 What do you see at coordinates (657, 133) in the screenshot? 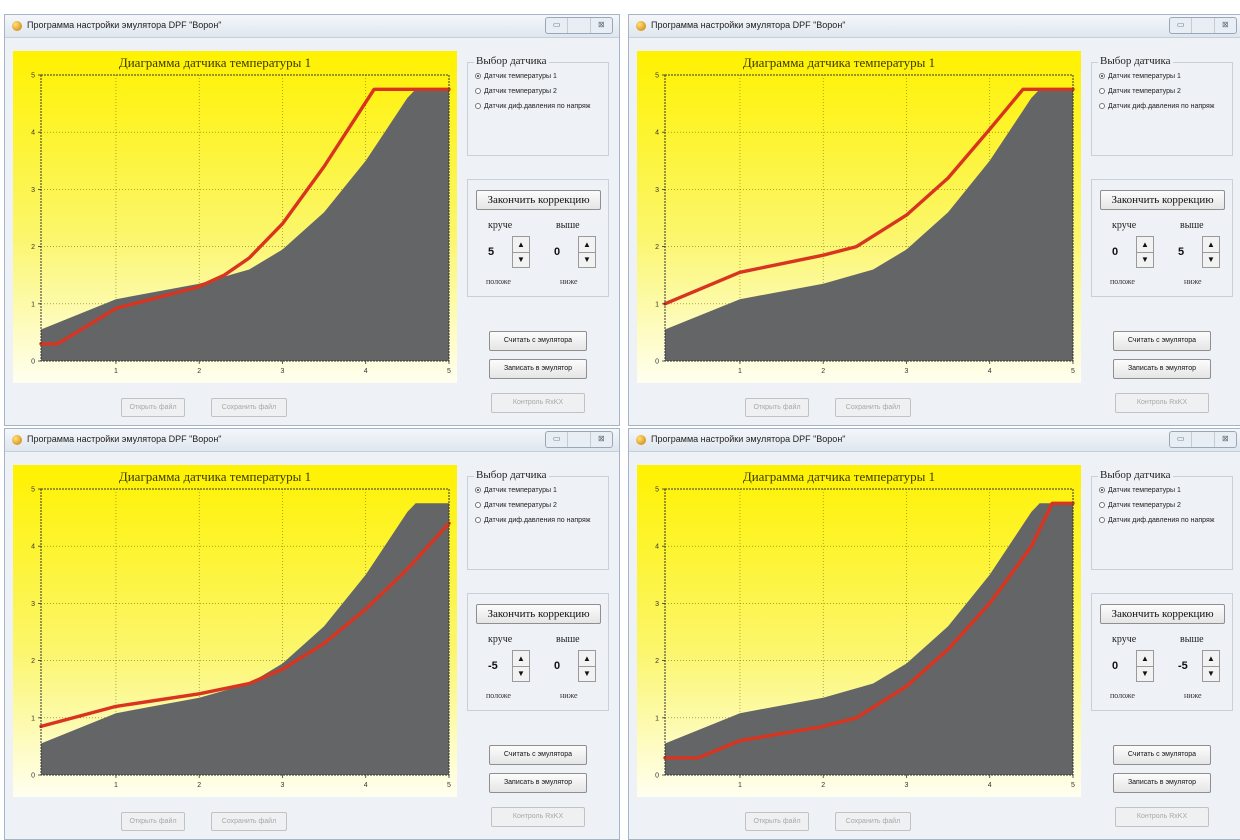
I see `y-tick-label: 4` at bounding box center [657, 133].